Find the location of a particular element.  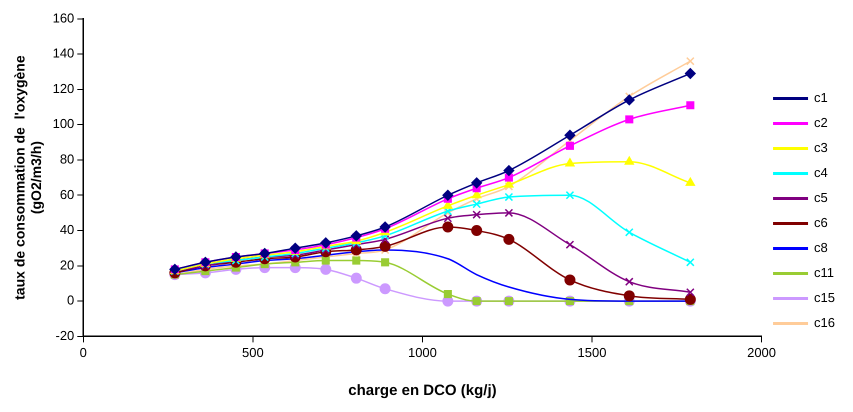

x-tick-label: 2000 is located at coordinates (761, 352).